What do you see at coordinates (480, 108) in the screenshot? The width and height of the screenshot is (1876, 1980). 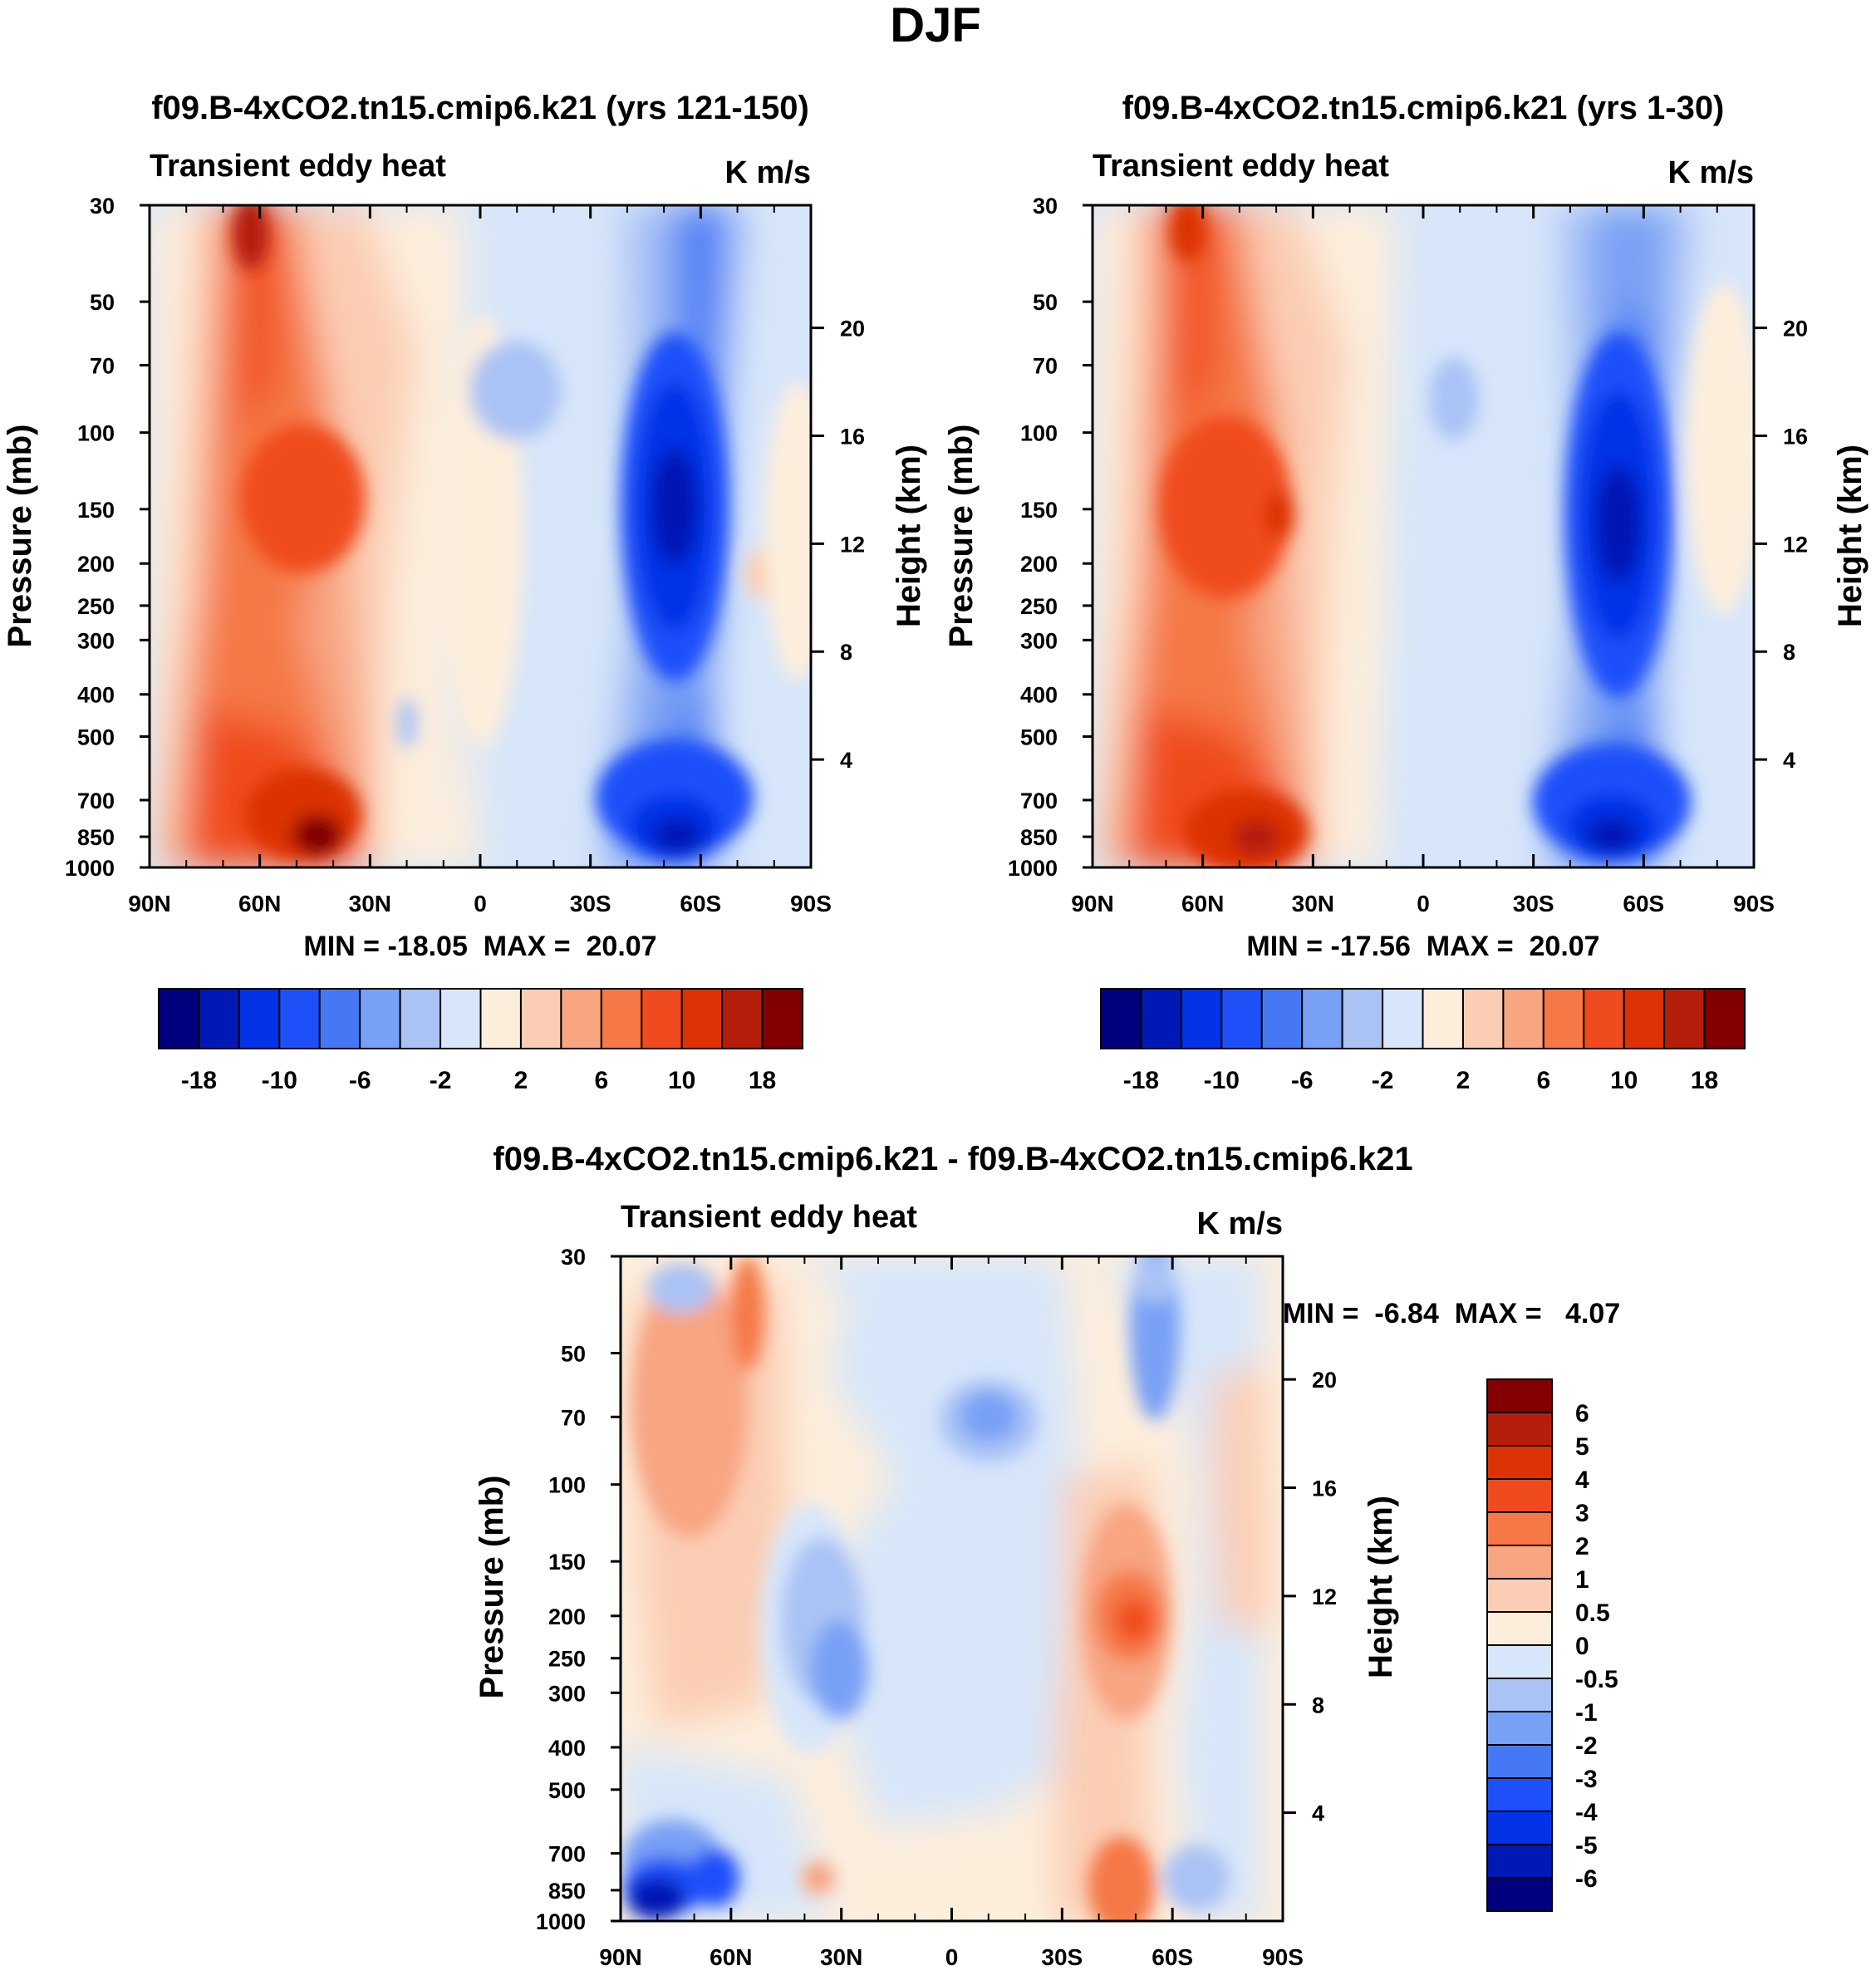 I see `panel-1-title: f09.B-4xCO2.tn15.cmip6.k21 (yrs 121-150)` at bounding box center [480, 108].